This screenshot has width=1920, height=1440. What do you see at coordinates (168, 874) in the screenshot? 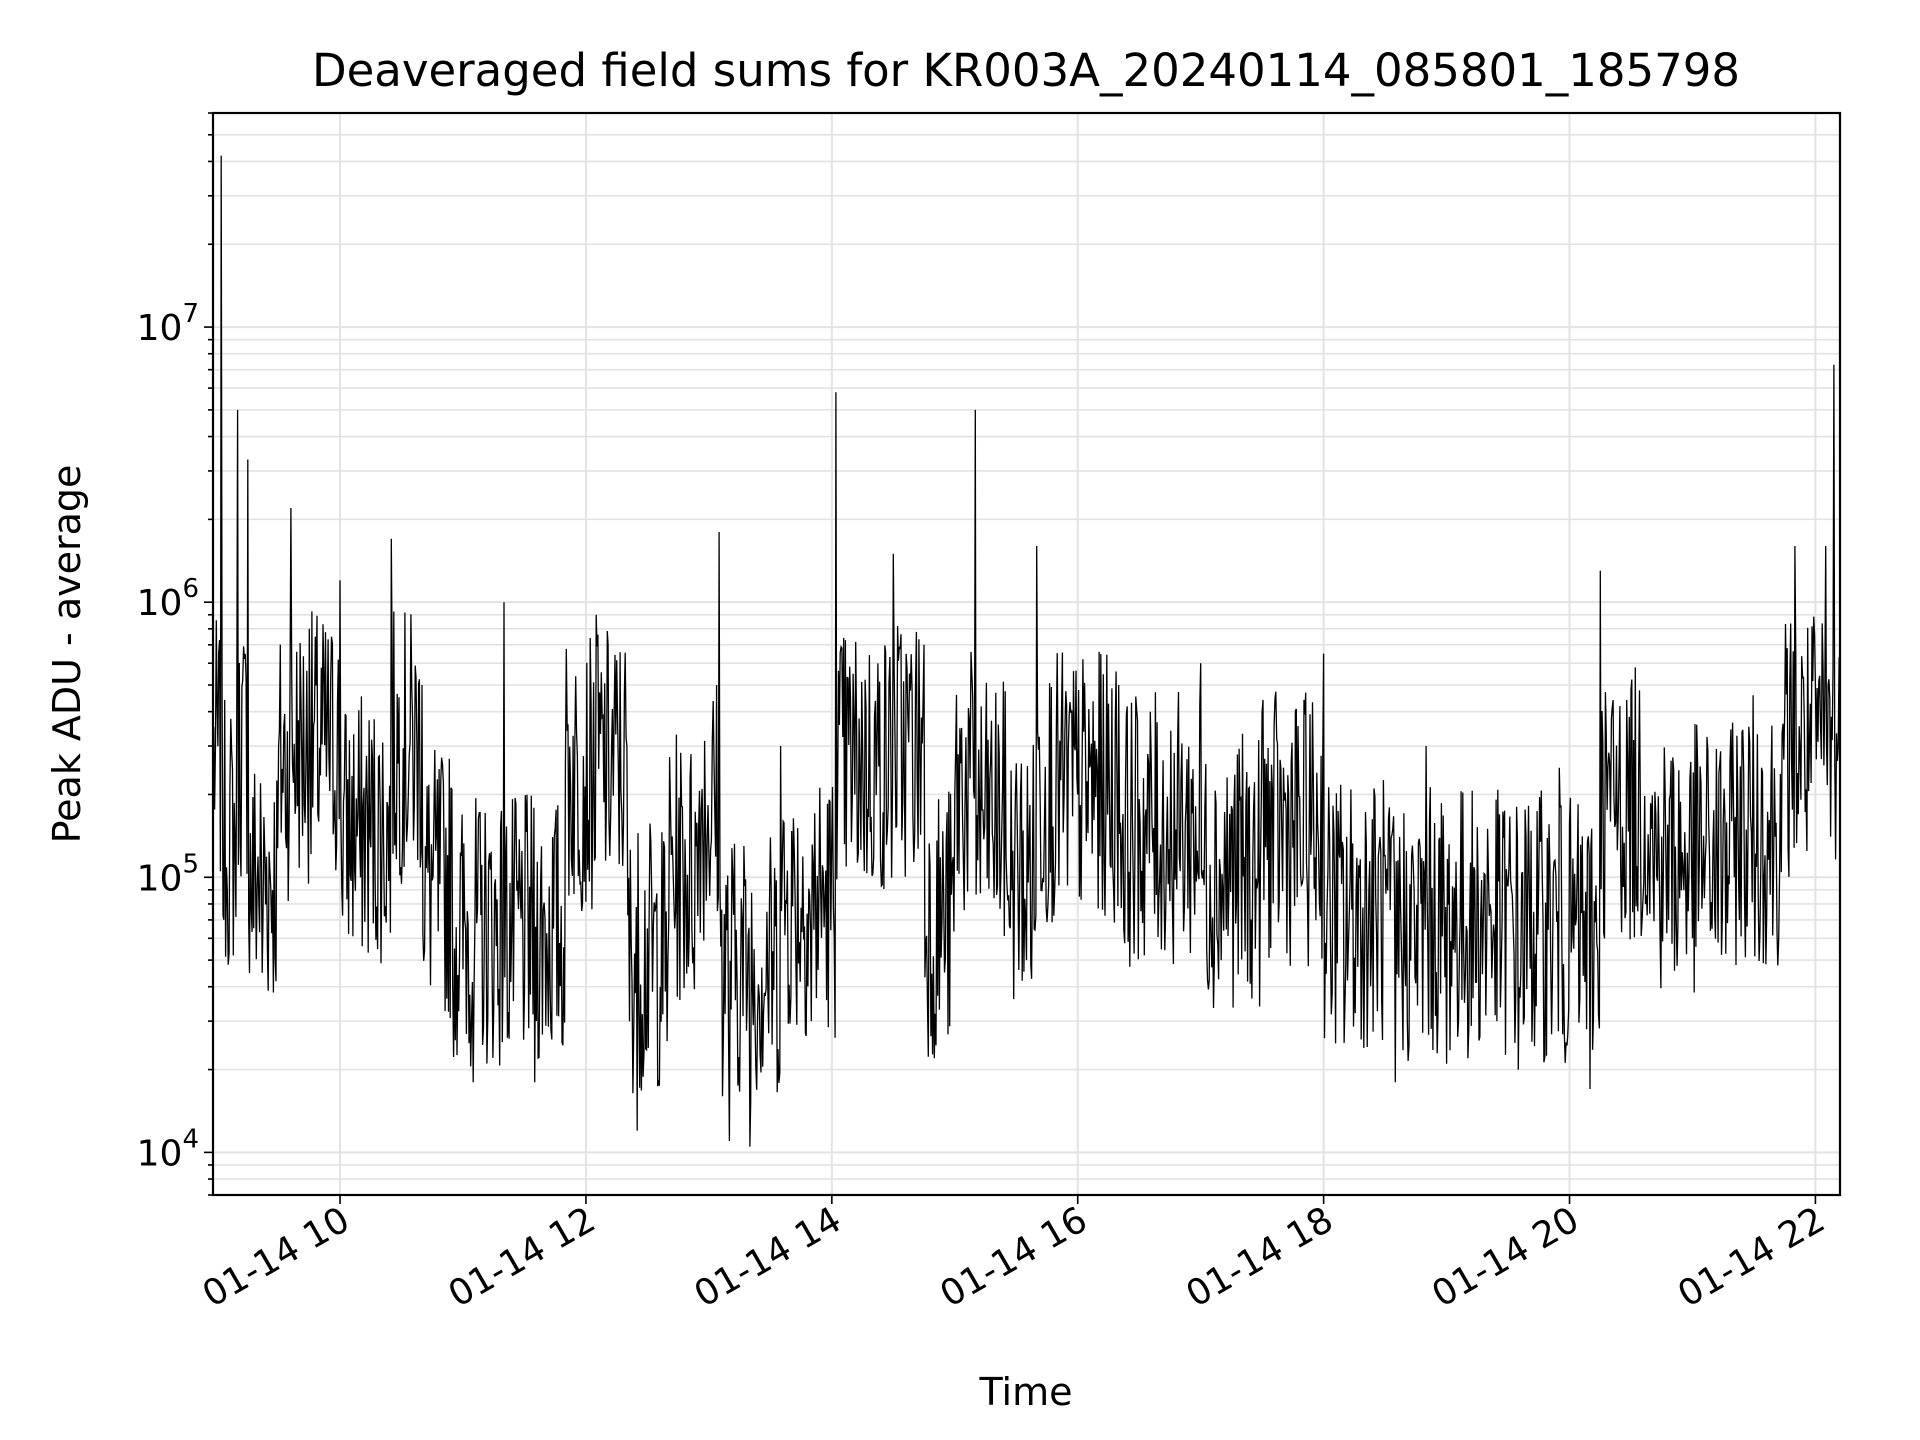
I see `y-tick-label: 10⁵` at bounding box center [168, 874].